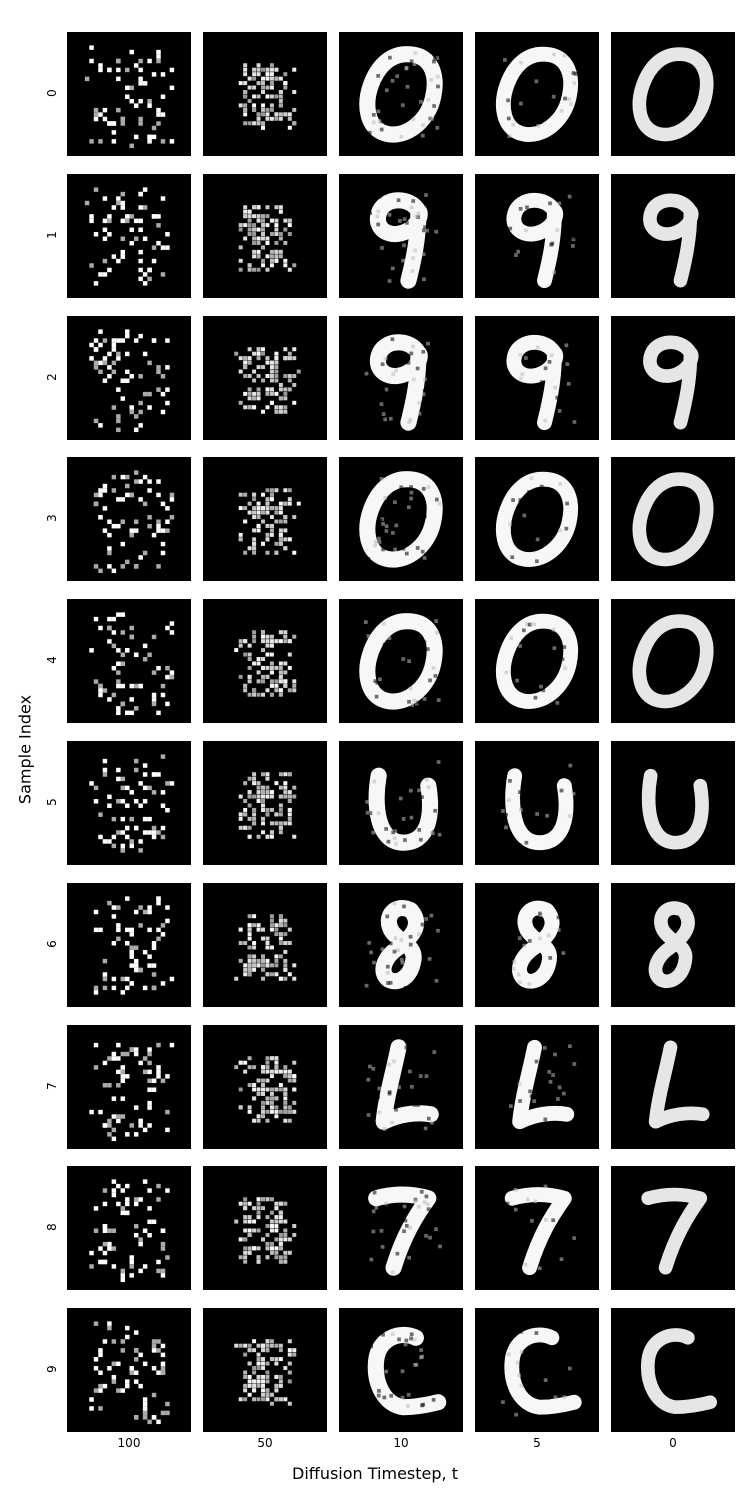 This screenshot has height=1500, width=750. Describe the element at coordinates (401, 661) in the screenshot. I see `sample-4-t10-image` at that location.